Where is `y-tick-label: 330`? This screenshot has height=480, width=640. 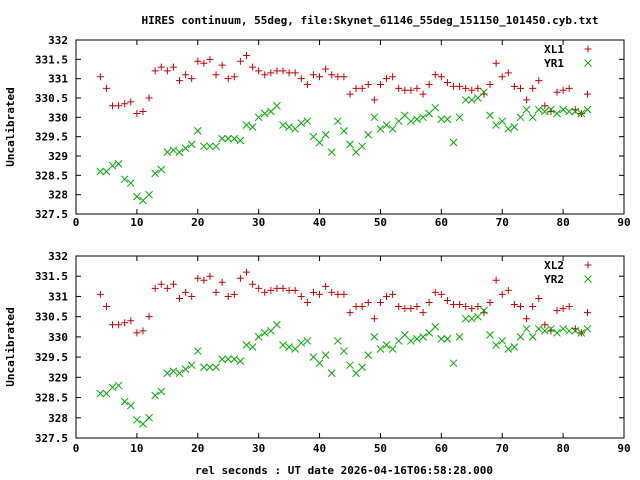 y-tick-label: 330 is located at coordinates (58, 337).